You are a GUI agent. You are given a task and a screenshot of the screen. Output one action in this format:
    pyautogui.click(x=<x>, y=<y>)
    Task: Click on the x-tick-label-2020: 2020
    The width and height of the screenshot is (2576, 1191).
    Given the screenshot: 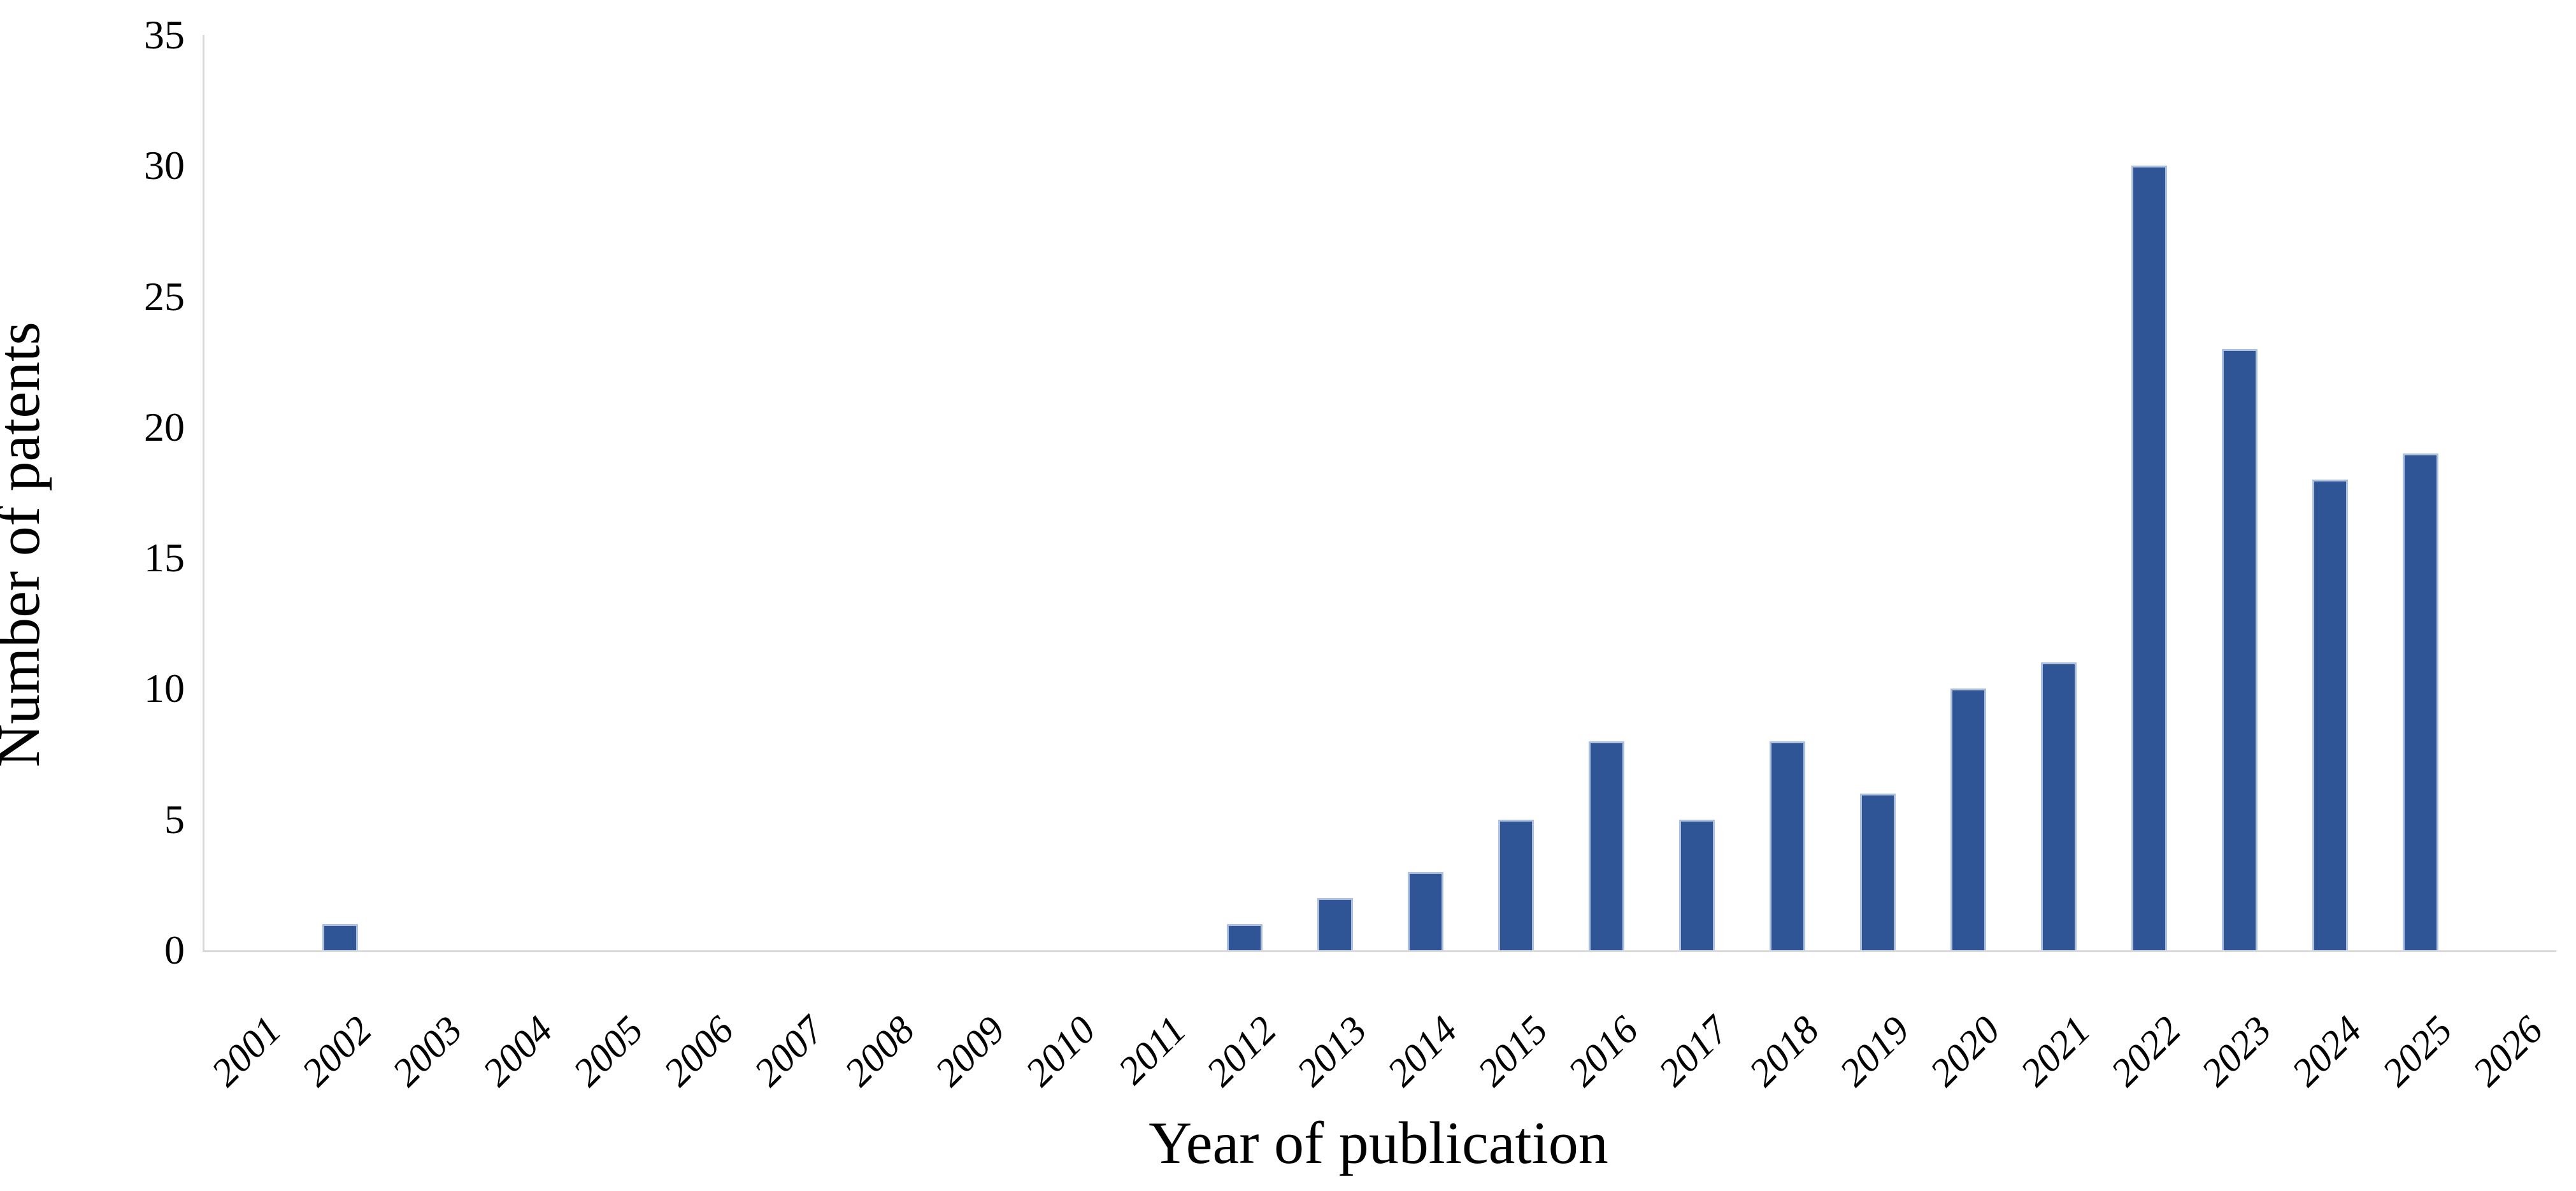 What is the action you would take?
    pyautogui.click(x=1965, y=1051)
    